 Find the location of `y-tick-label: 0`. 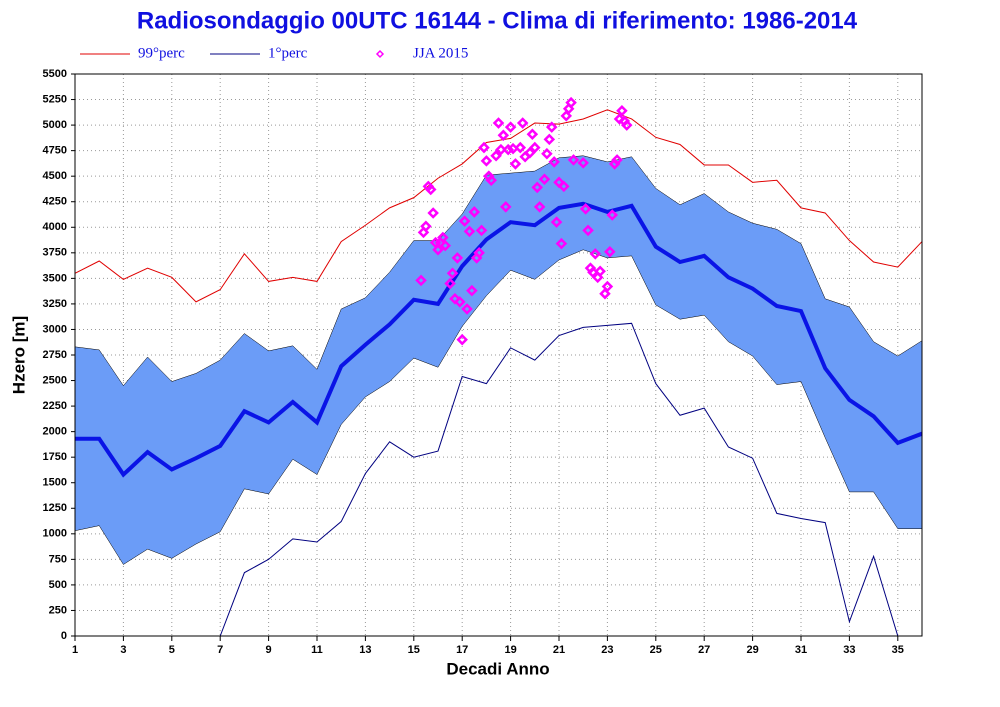

y-tick-label: 0 is located at coordinates (64, 636).